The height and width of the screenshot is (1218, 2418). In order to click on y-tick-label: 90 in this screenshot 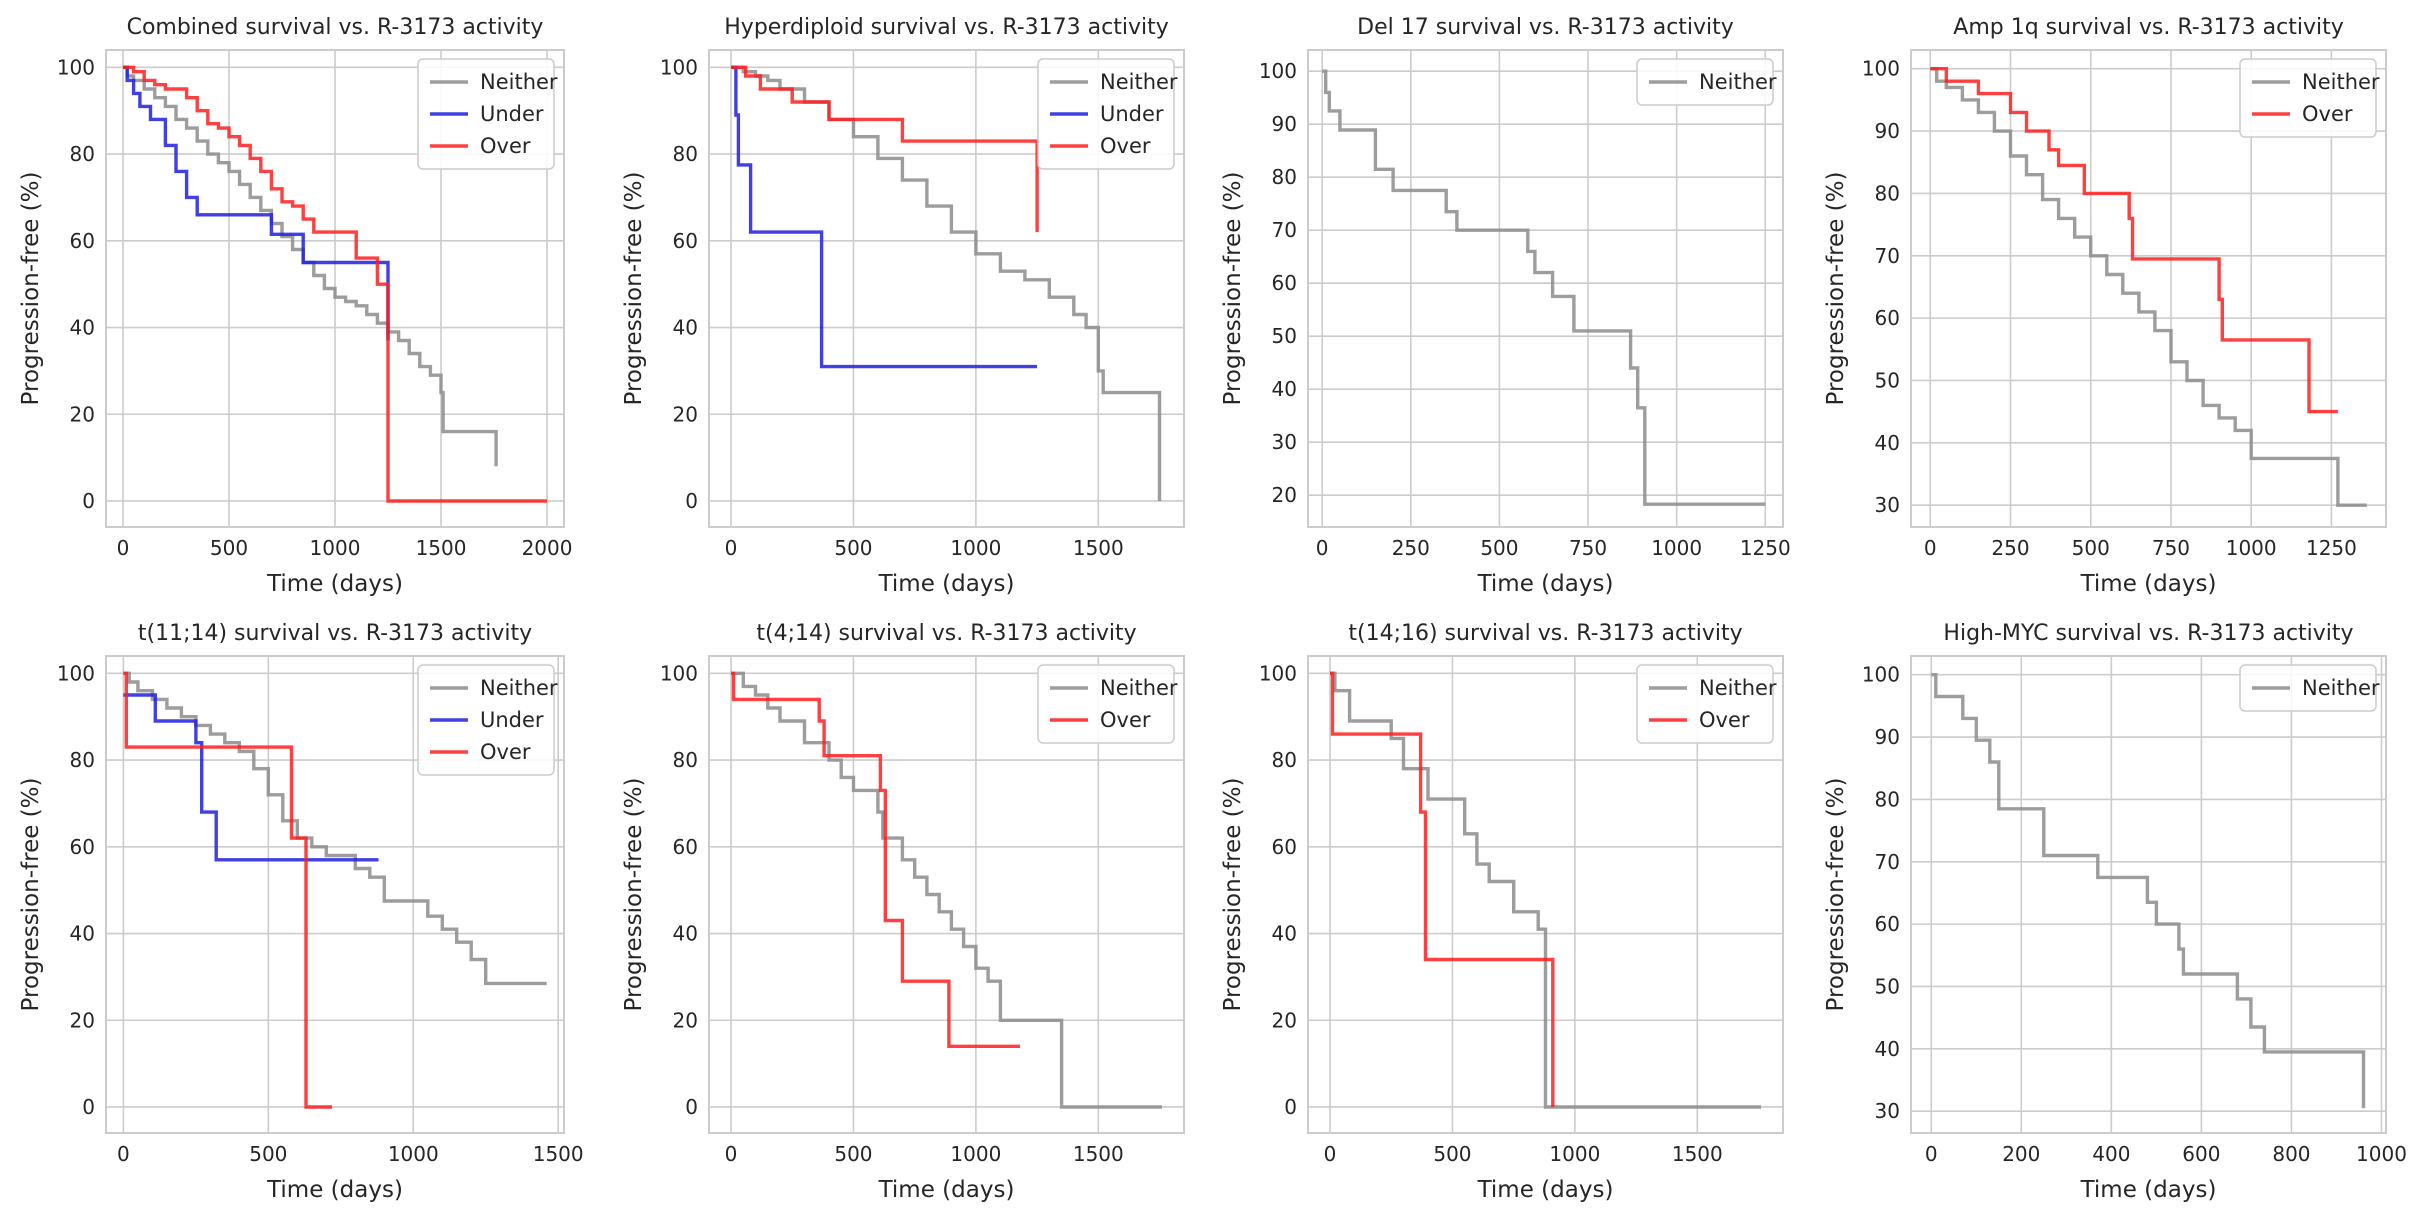, I will do `click(1887, 131)`.